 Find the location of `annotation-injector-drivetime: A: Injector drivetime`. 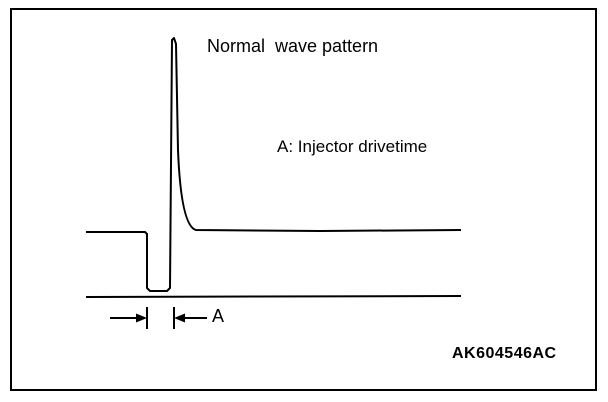

annotation-injector-drivetime: A: Injector drivetime is located at coordinates (352, 146).